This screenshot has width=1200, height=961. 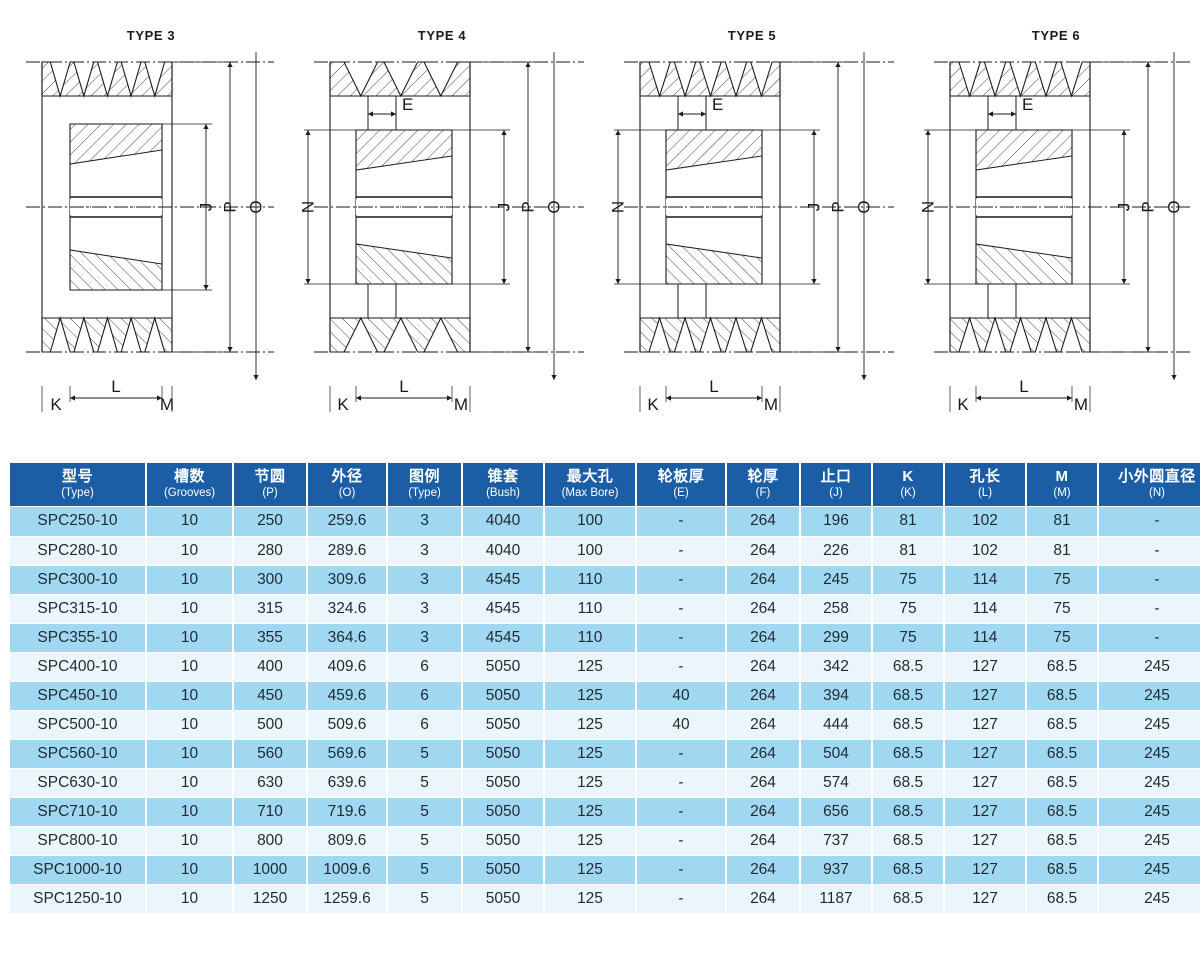 What do you see at coordinates (347, 476) in the screenshot?
I see `header-label-zh: 外径` at bounding box center [347, 476].